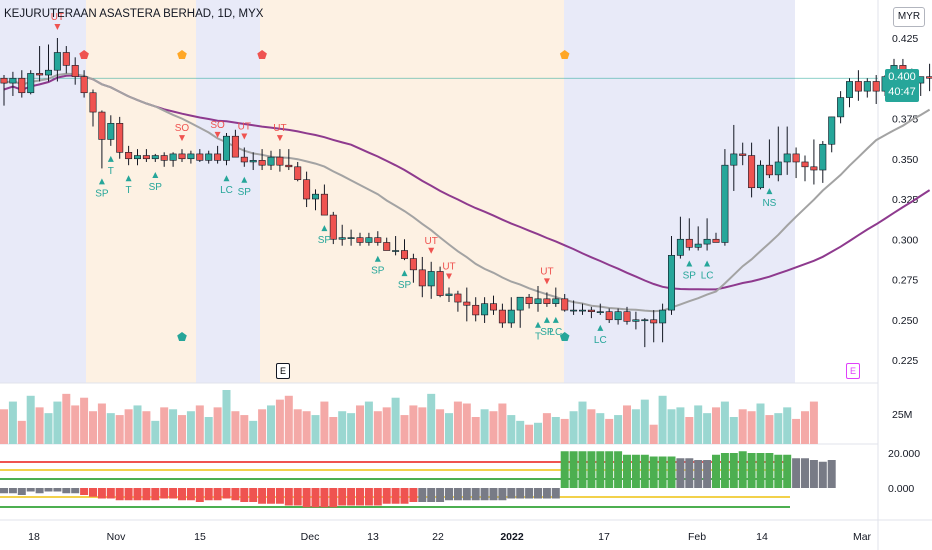 Image resolution: width=932 pixels, height=550 pixels. I want to click on chart-title: KEJURUTERAAN ASASTERA BERHAD, 1D, MYX, so click(134, 14).